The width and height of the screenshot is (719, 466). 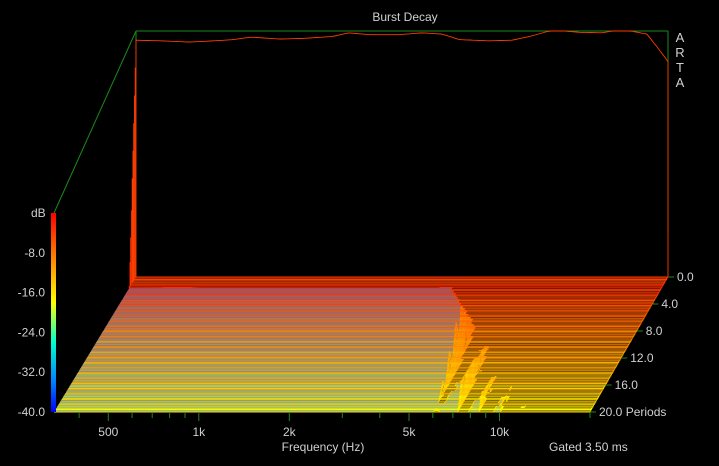 What do you see at coordinates (500, 432) in the screenshot?
I see `x-tick-label: 10k` at bounding box center [500, 432].